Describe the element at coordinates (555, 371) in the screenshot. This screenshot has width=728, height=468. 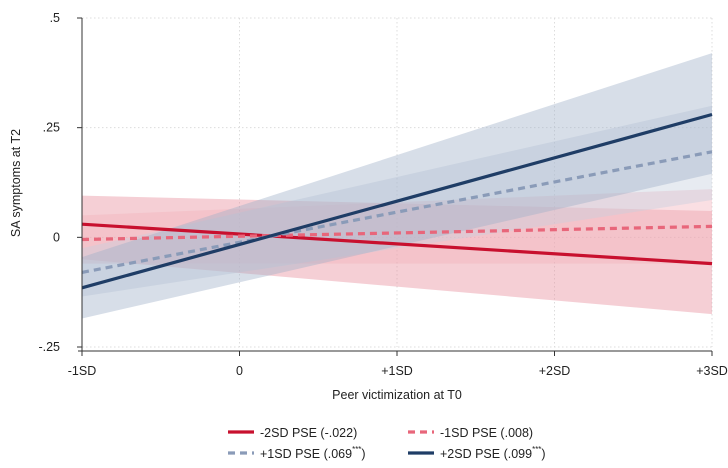
I see `x-tick-label: +2SD` at that location.